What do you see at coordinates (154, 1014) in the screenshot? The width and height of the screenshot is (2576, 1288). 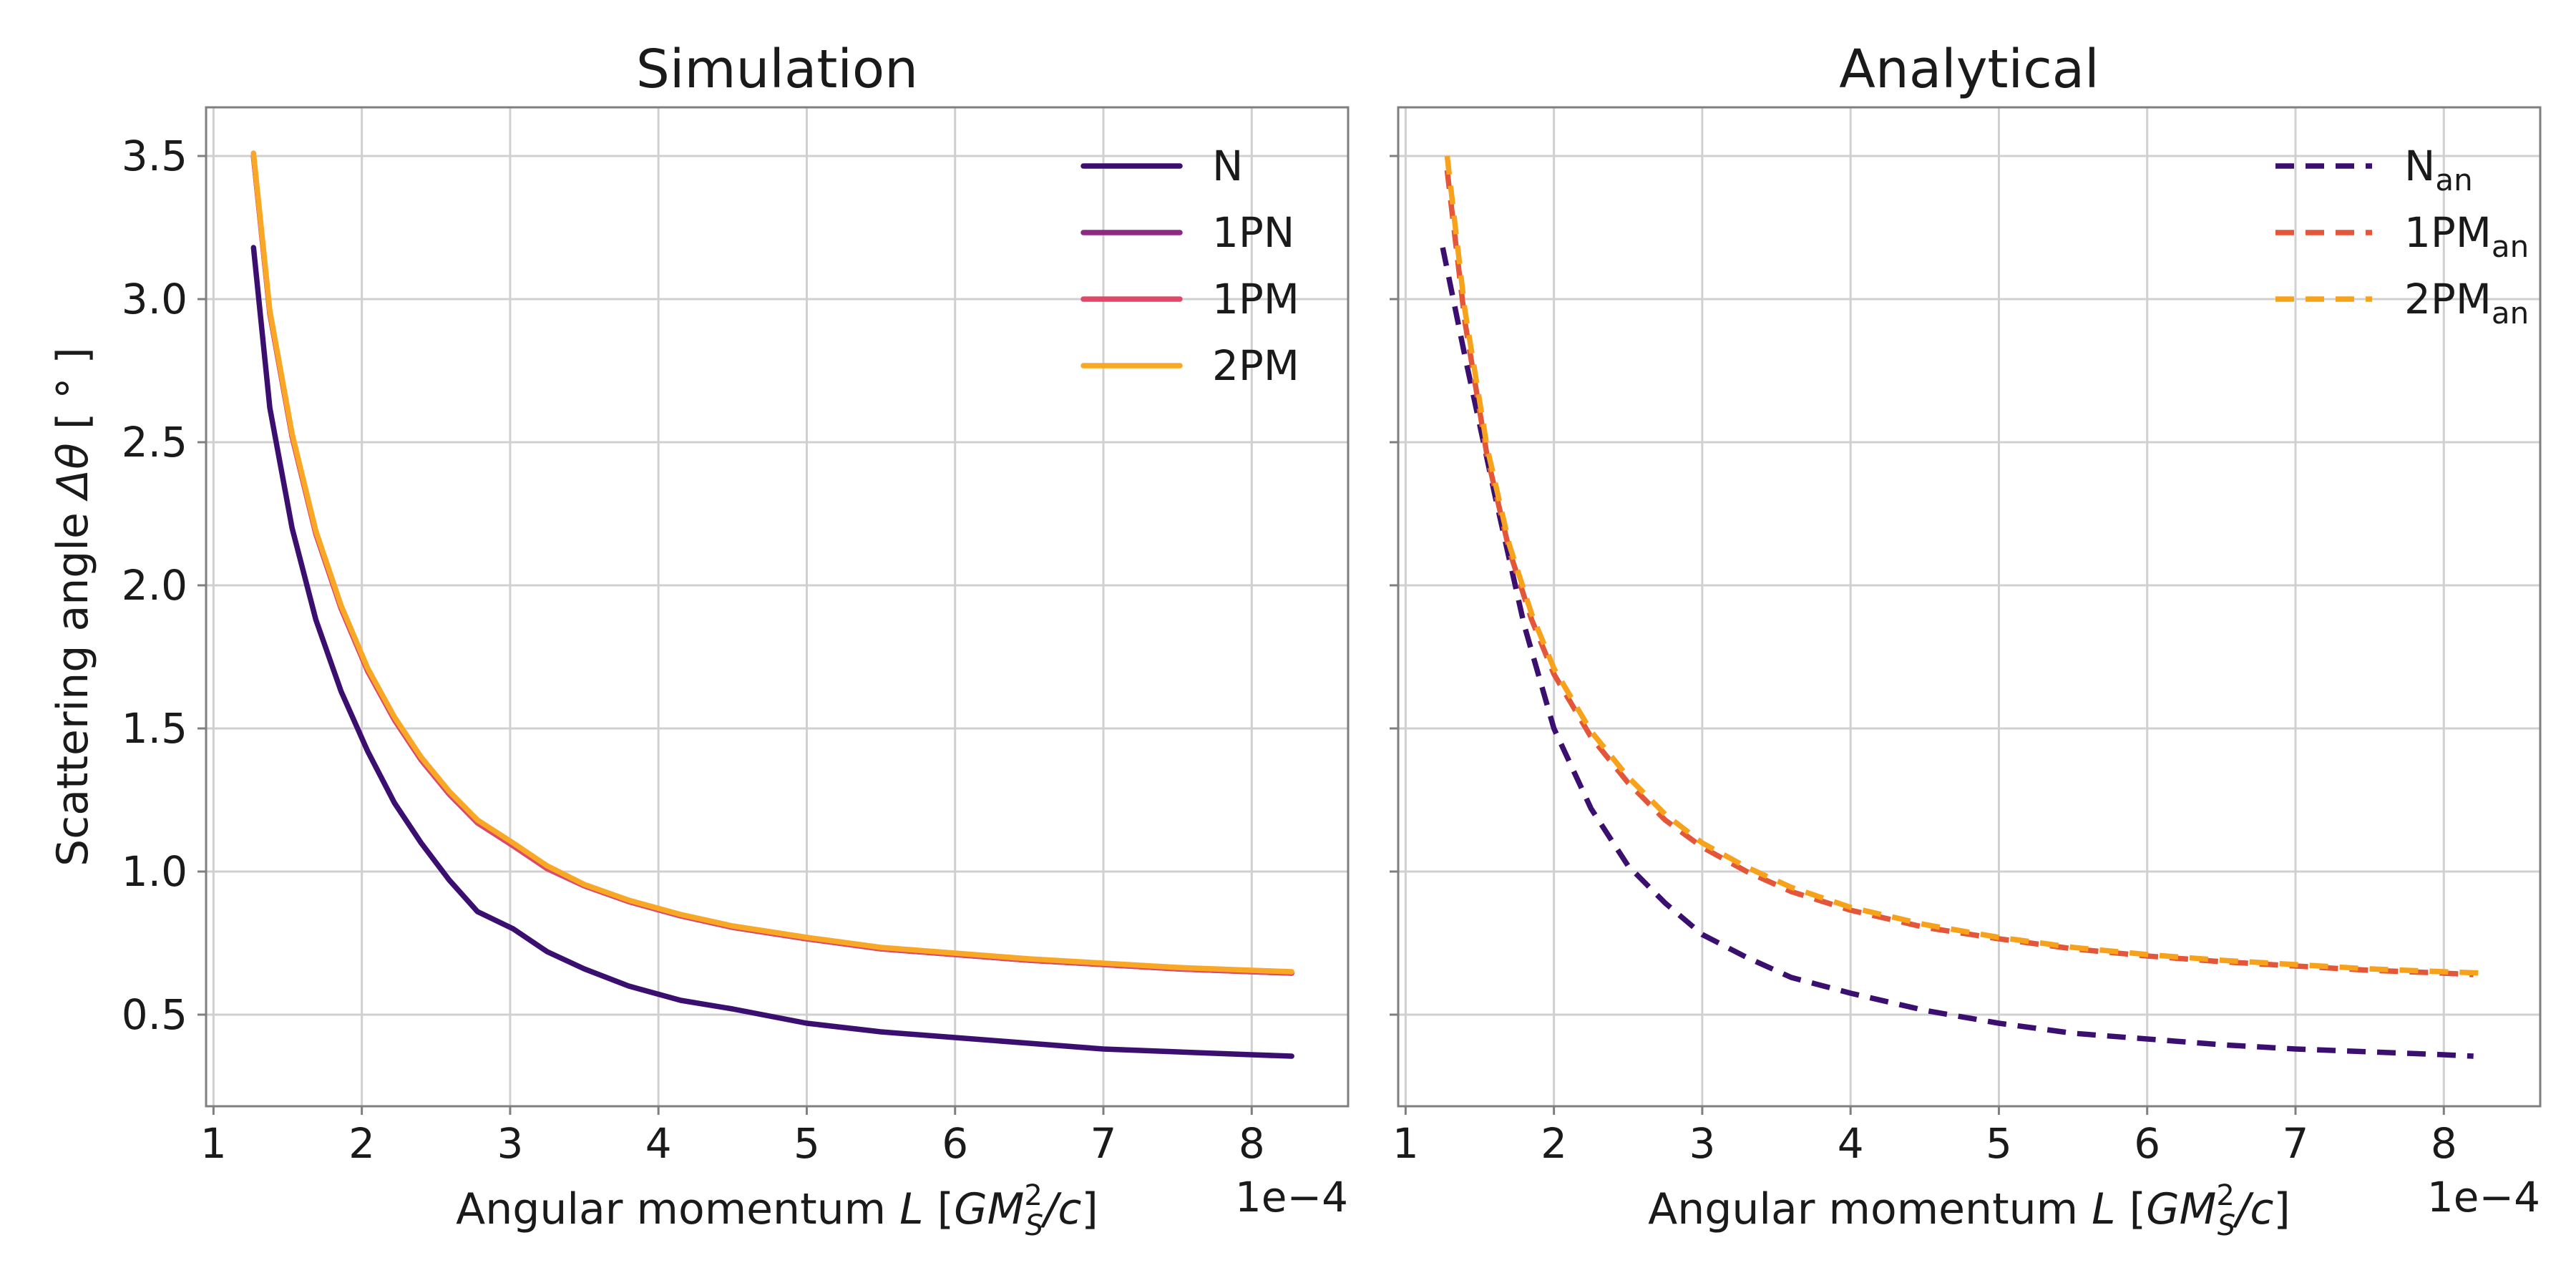 I see `y-tick-label: 0.5` at bounding box center [154, 1014].